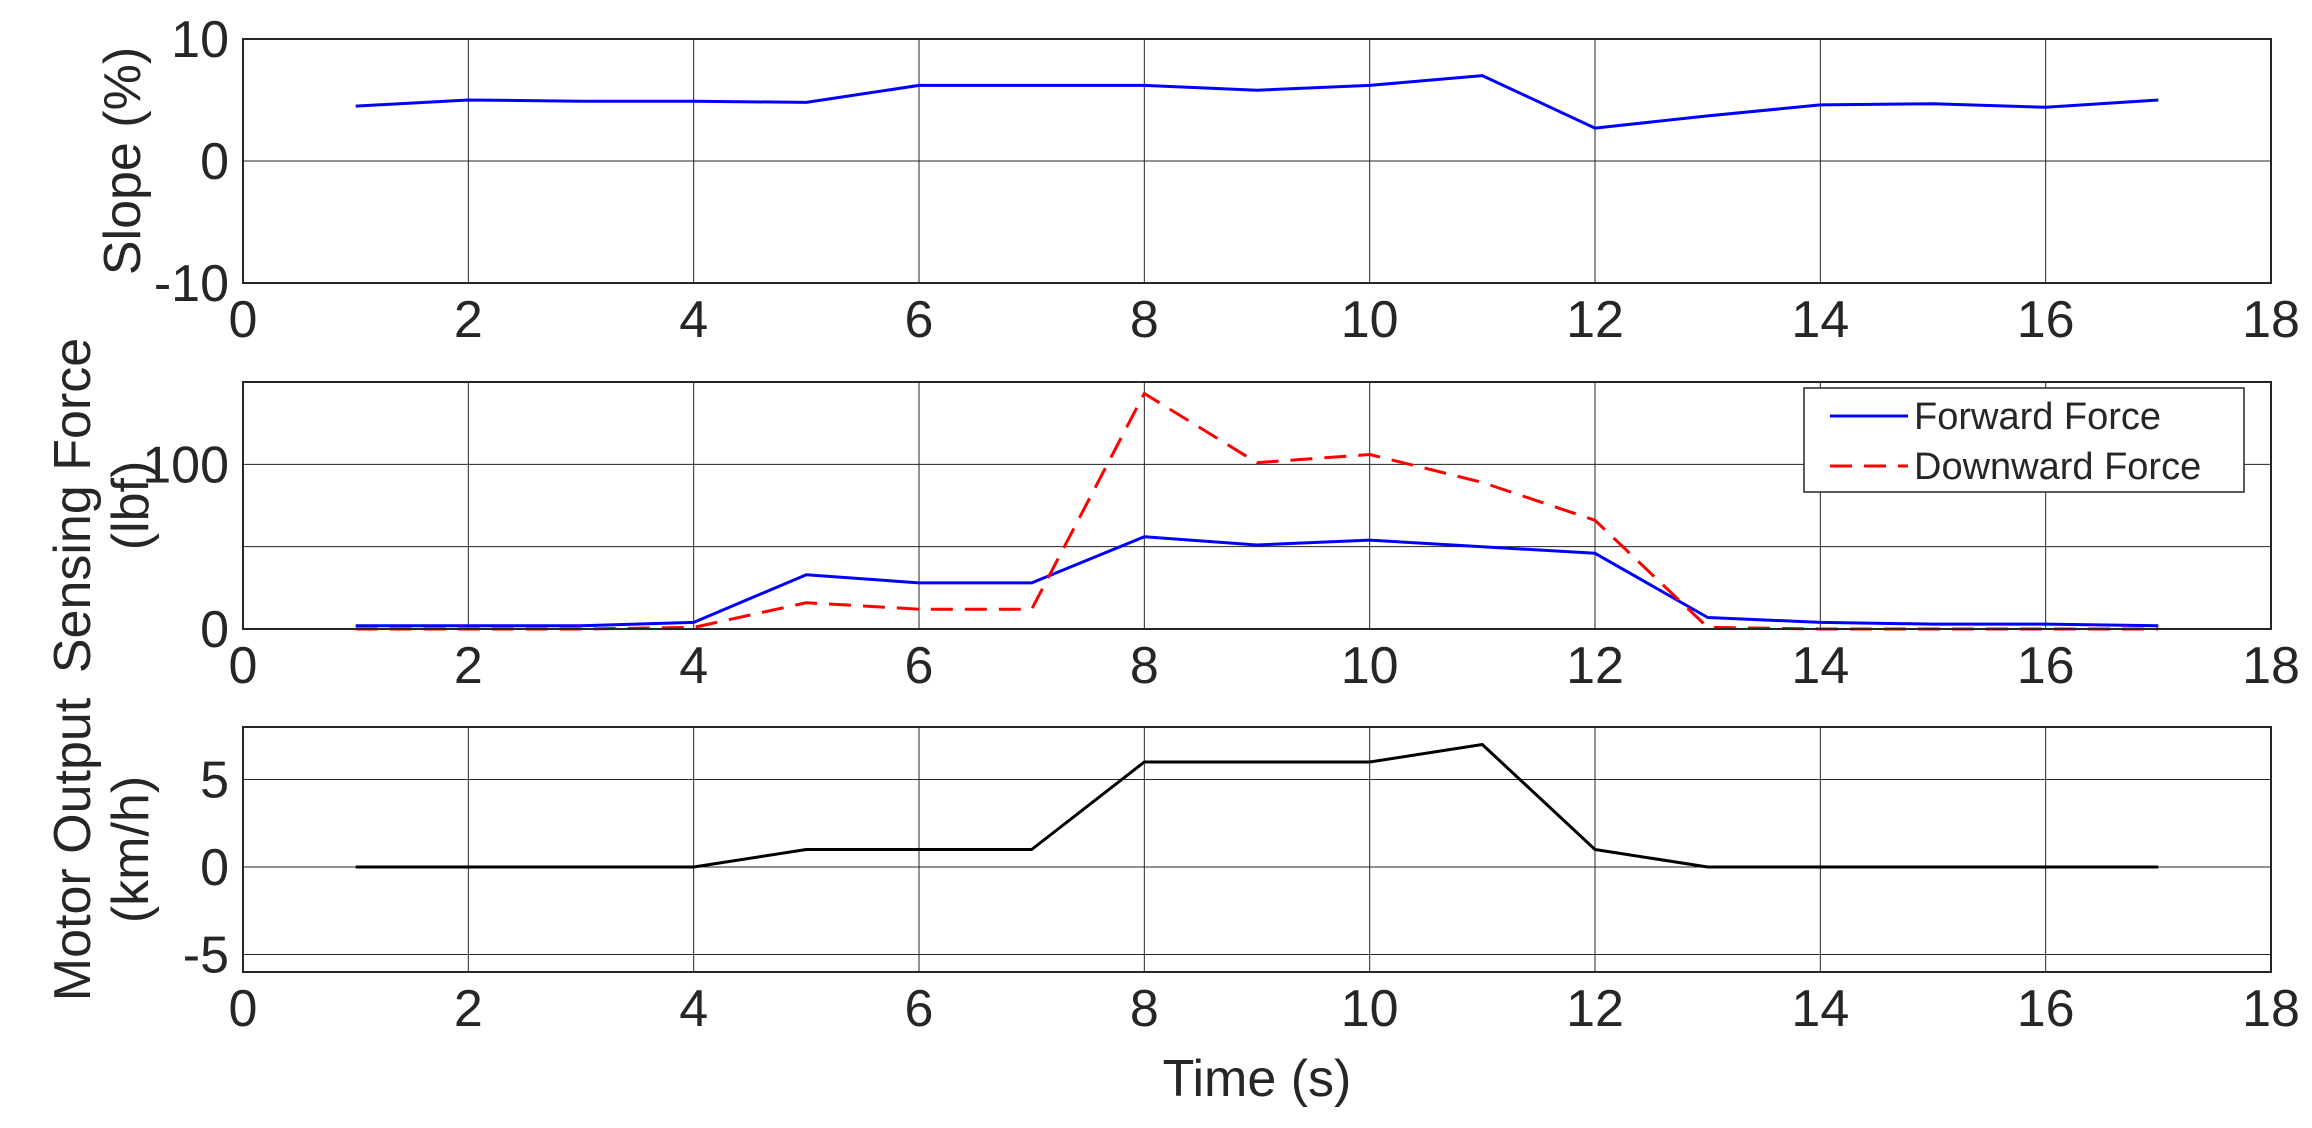 The width and height of the screenshot is (2312, 1128). Describe the element at coordinates (206, 956) in the screenshot. I see `y-tick-label: -5` at that location.